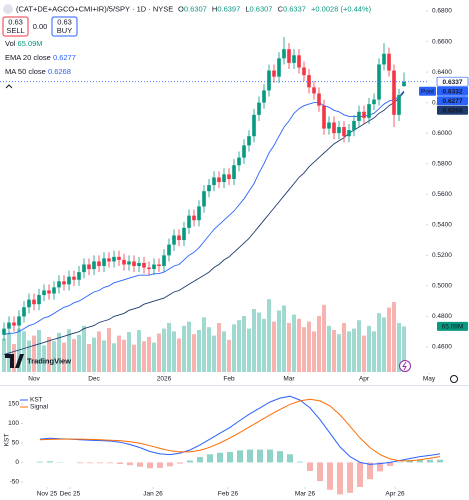 This screenshot has height=500, width=469. Describe the element at coordinates (364, 379) in the screenshot. I see `x-tick-label: Apr` at that location.